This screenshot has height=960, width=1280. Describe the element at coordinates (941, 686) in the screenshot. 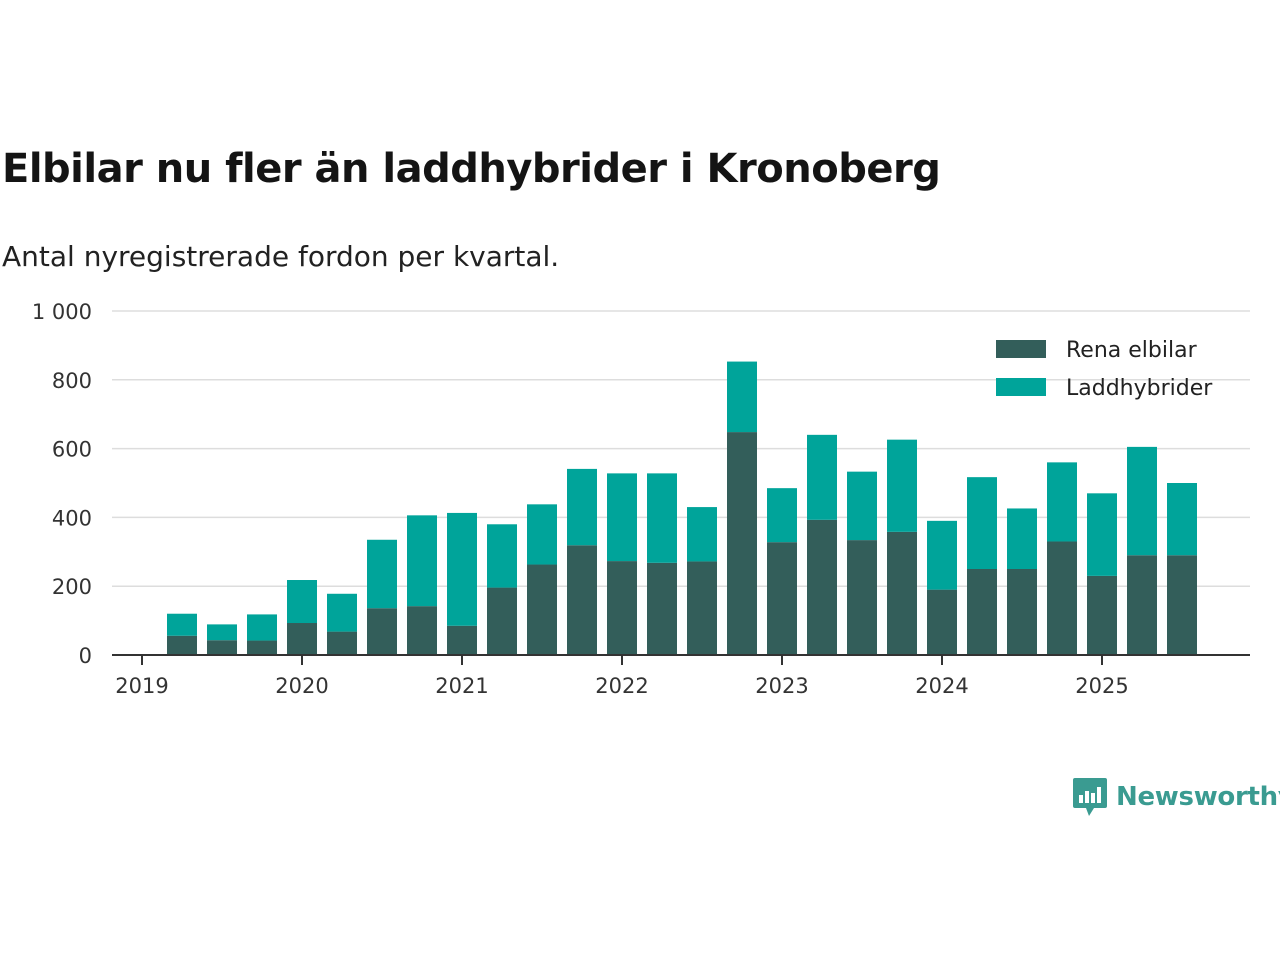

I see `x-tick-label: 2024` at that location.